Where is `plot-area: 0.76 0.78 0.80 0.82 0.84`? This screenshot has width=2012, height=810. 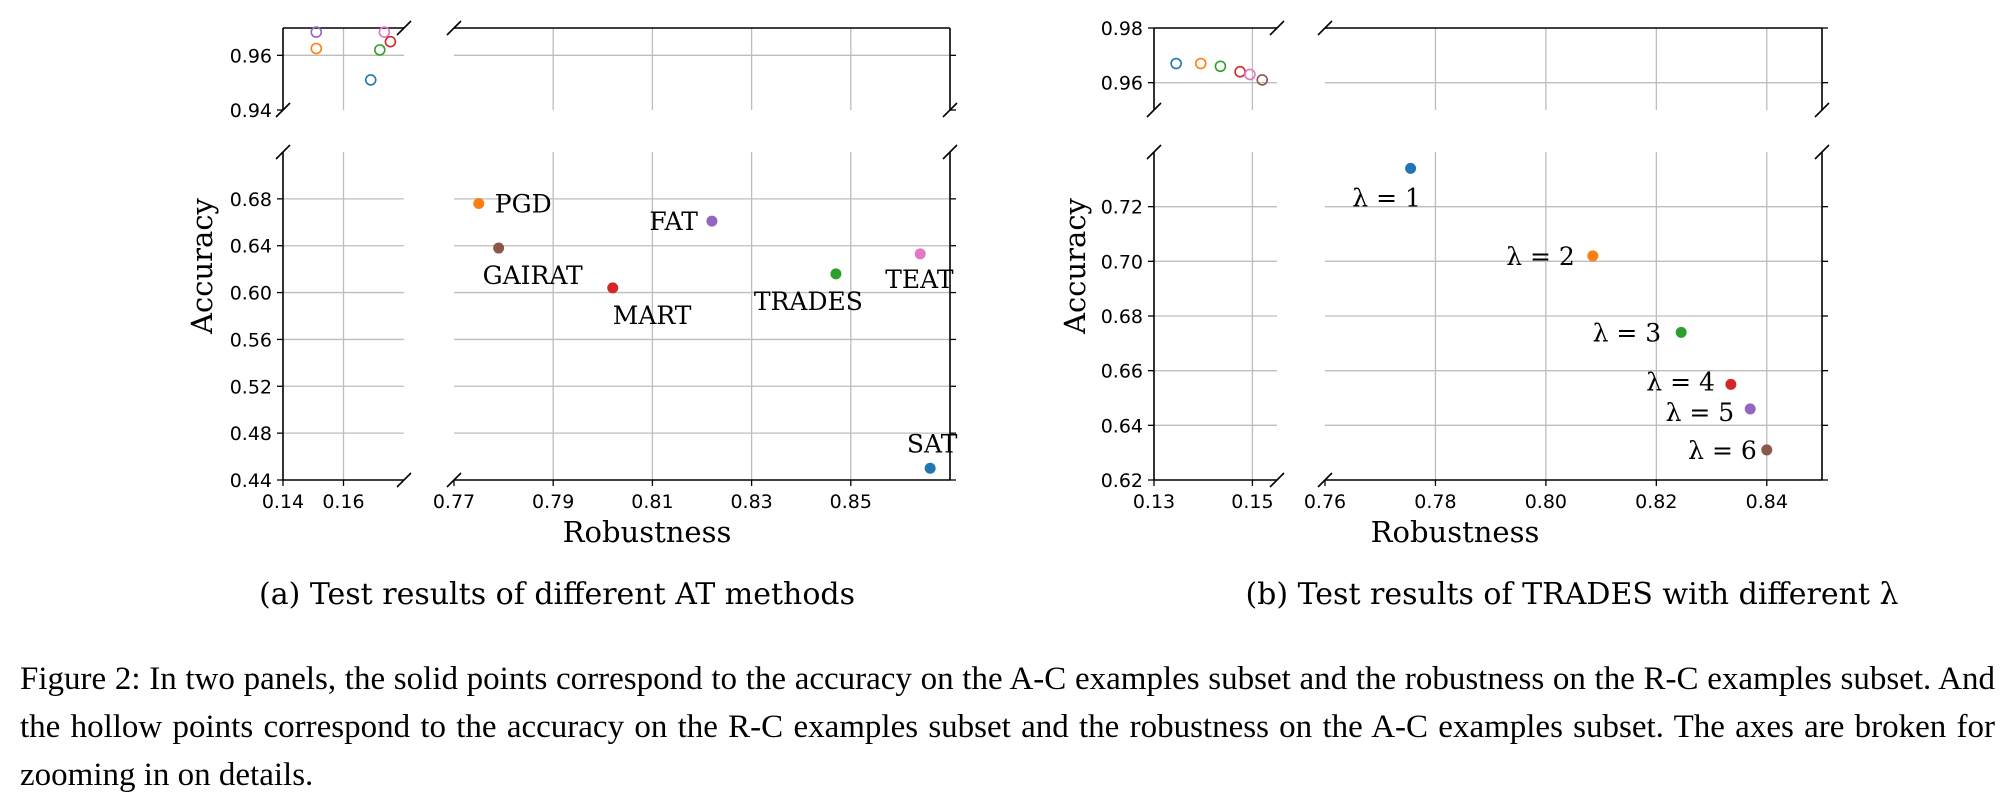 plot-area: 0.76 0.78 0.80 0.82 0.84 is located at coordinates (1566, 332).